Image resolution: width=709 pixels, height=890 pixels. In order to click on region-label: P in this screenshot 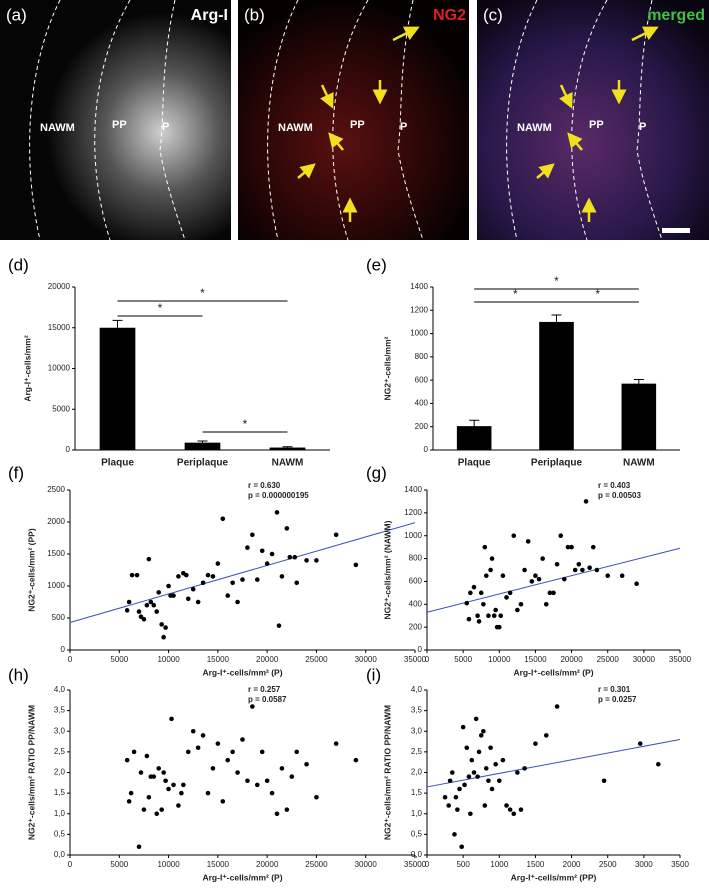, I will do `click(403, 127)`.